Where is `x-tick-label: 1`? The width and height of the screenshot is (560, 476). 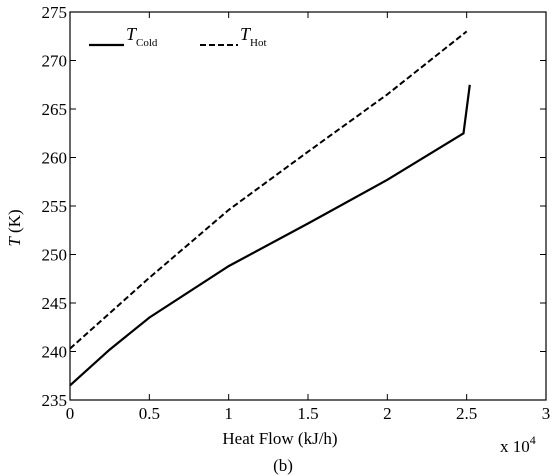 x-tick-label: 1 is located at coordinates (228, 413).